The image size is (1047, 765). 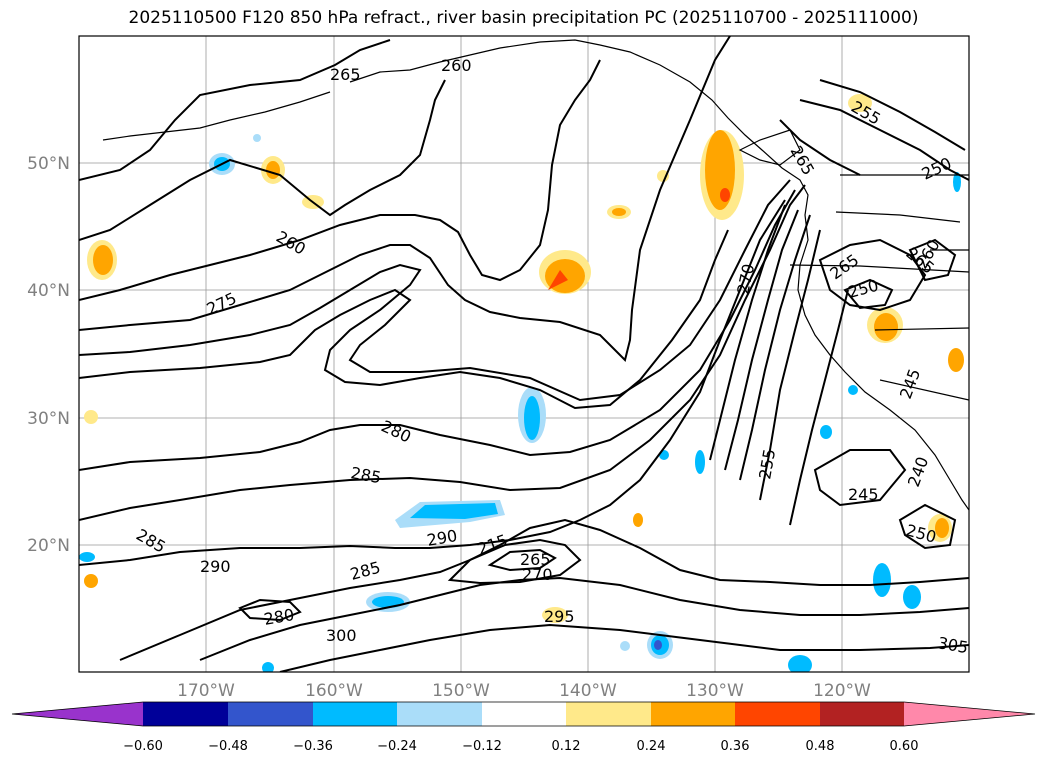 What do you see at coordinates (842, 691) in the screenshot?
I see `lon-label: 120°W` at bounding box center [842, 691].